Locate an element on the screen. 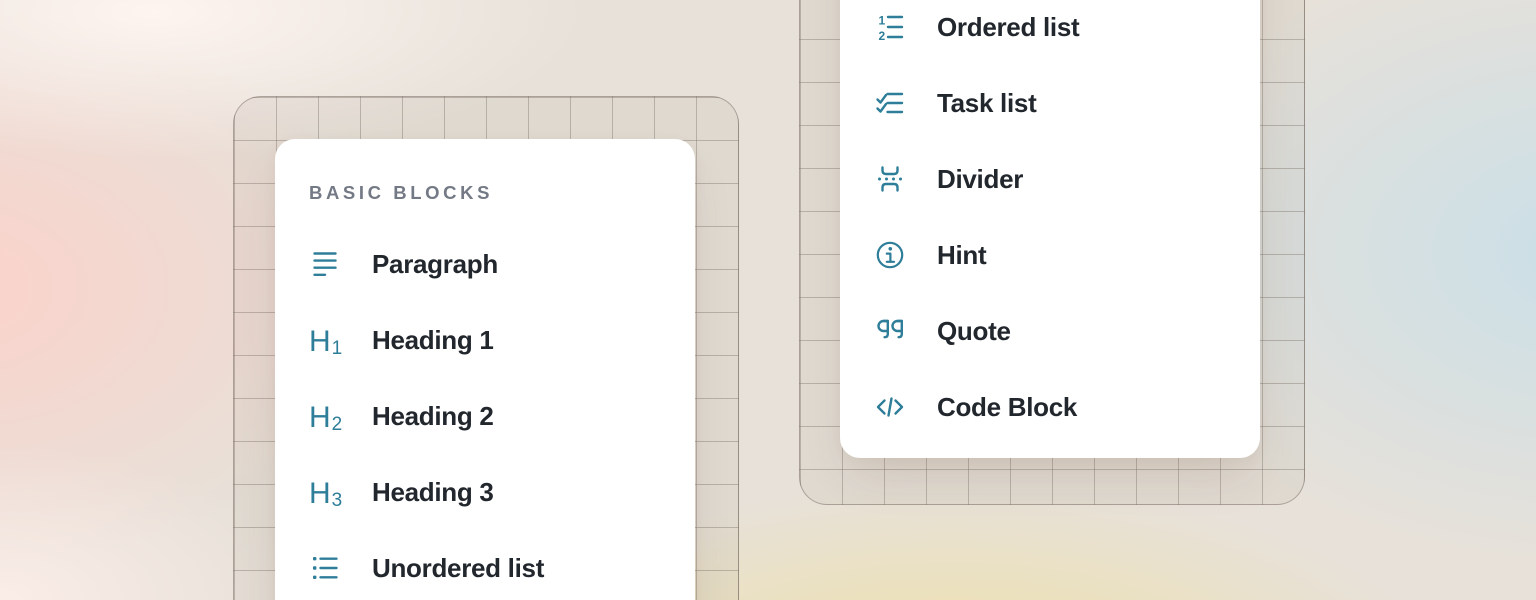  menu-item-paragraph: Paragraph is located at coordinates (492, 264).